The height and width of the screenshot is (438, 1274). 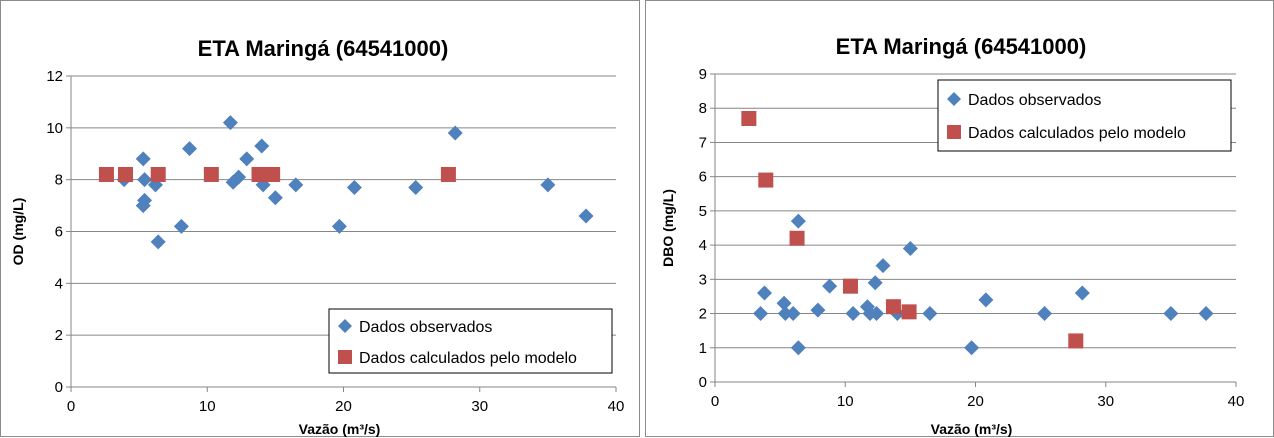 What do you see at coordinates (18, 232) in the screenshot?
I see `y-axis-label: OD (mg/L)` at bounding box center [18, 232].